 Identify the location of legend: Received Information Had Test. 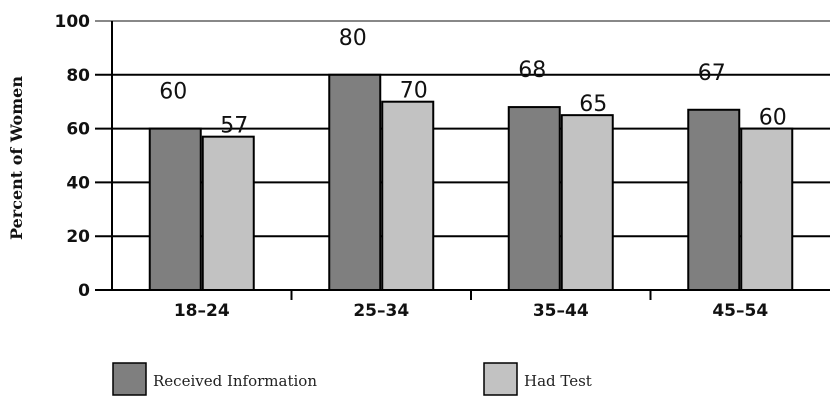
(352, 379).